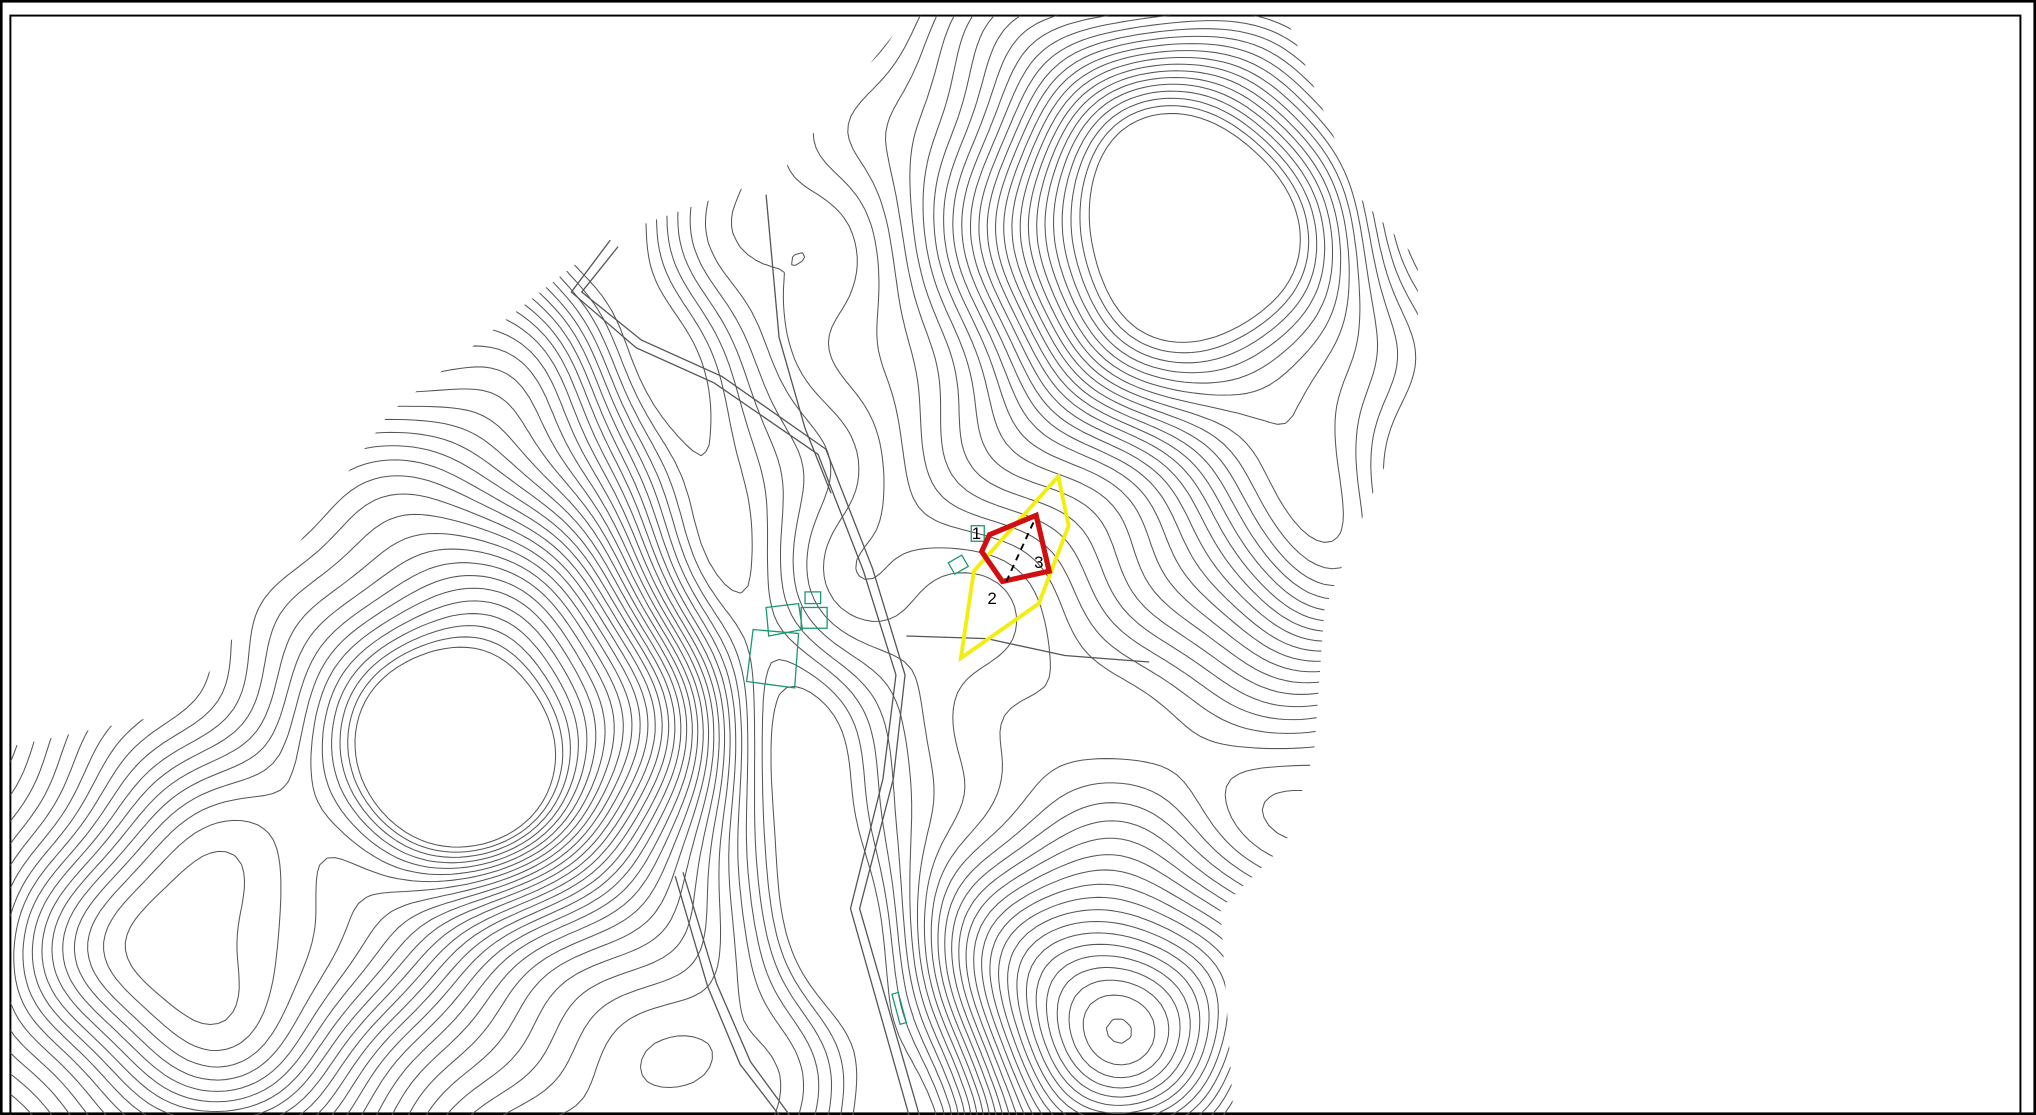 This screenshot has width=2036, height=1115. What do you see at coordinates (865, 775) in the screenshot?
I see `buildings` at bounding box center [865, 775].